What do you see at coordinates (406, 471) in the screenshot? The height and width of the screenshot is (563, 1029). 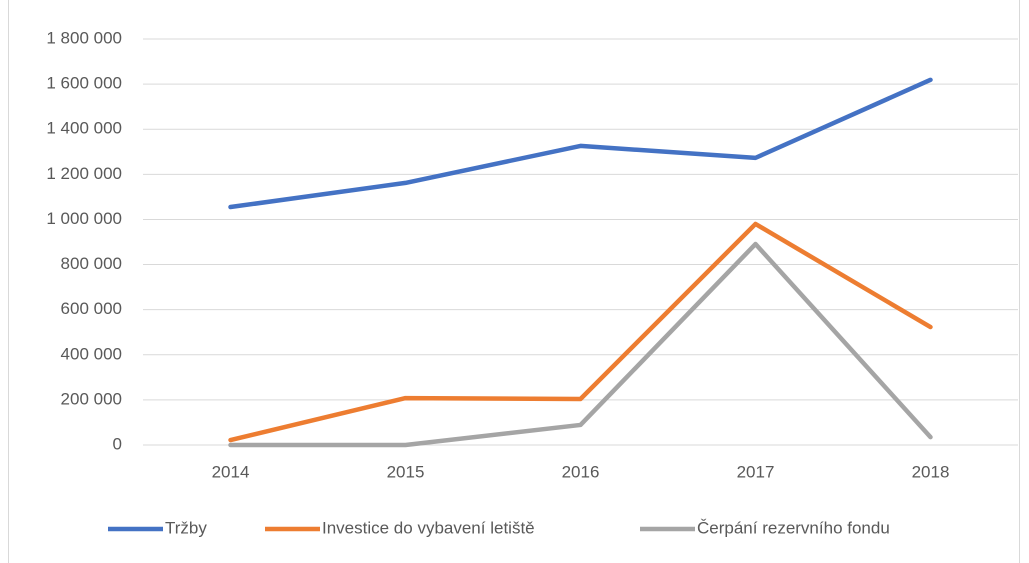 I see `x-tick-label: 2015` at bounding box center [406, 471].